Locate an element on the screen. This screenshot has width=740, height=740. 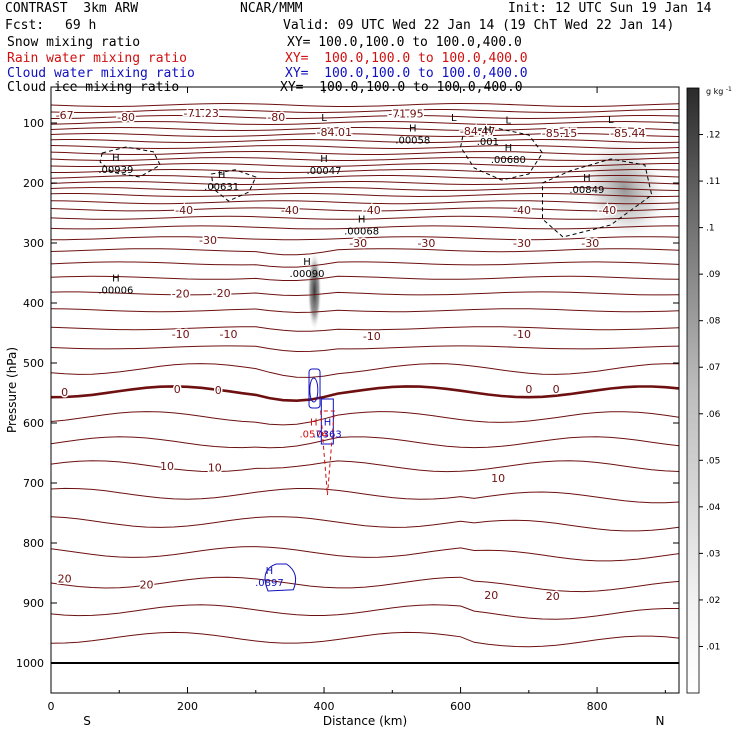
extremum-value: .00090 is located at coordinates (306, 274).